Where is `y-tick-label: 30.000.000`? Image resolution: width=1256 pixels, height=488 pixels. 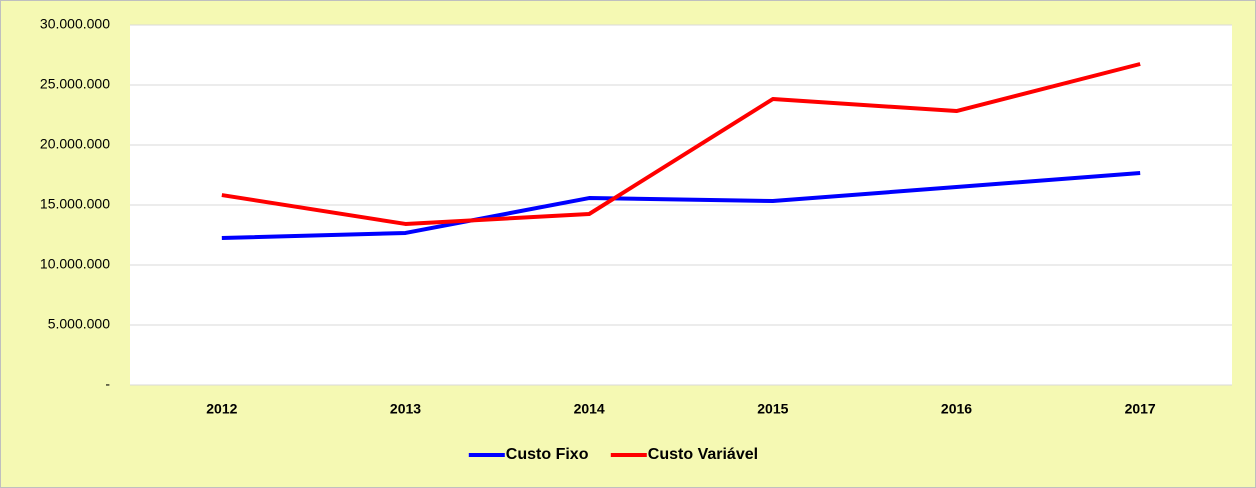
y-tick-label: 30.000.000 is located at coordinates (75, 24).